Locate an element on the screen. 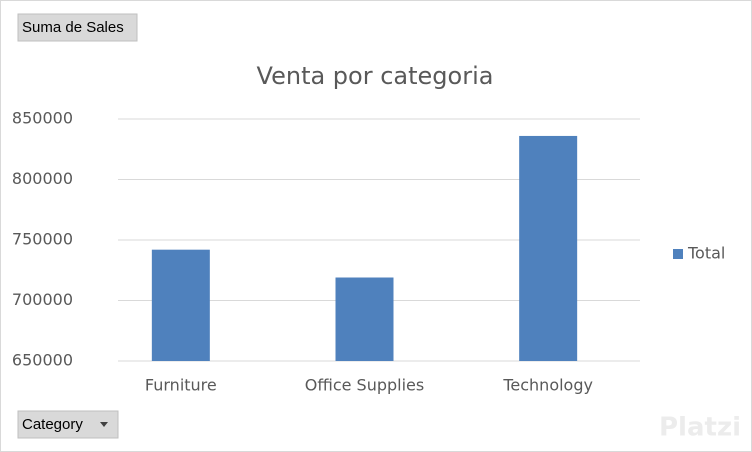 The image size is (752, 452). y-tick-label: 850000 is located at coordinates (42, 118).